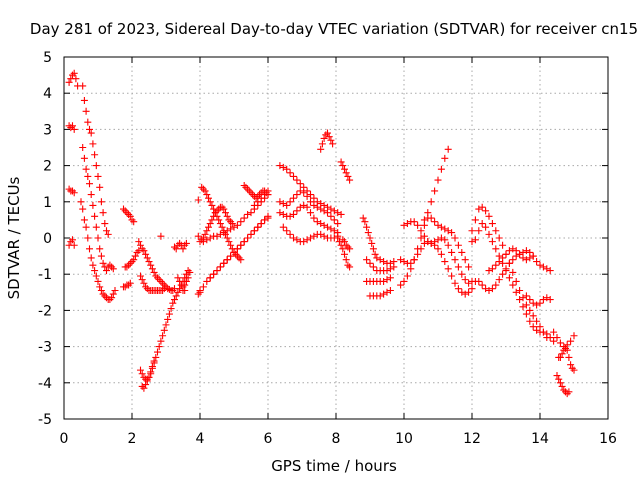 Image resolution: width=640 pixels, height=480 pixels. Describe the element at coordinates (132, 439) in the screenshot. I see `x-tick-label: 2` at that location.